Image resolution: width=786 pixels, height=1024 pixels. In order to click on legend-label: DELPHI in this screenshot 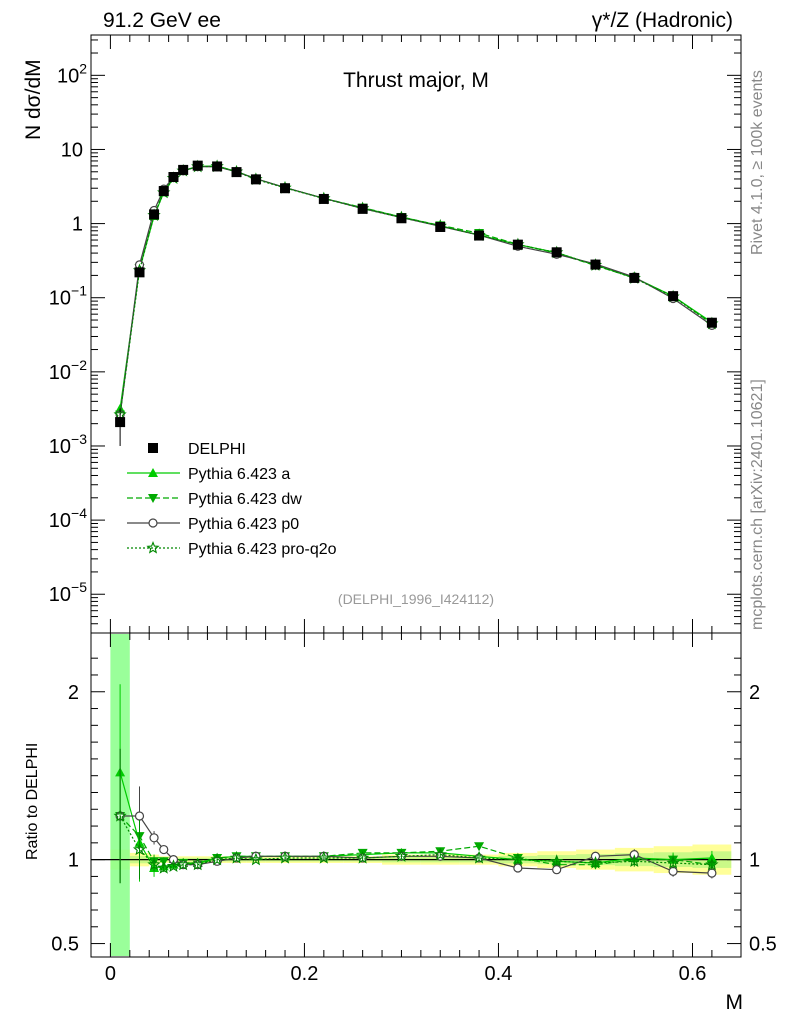, I will do `click(217, 449)`.